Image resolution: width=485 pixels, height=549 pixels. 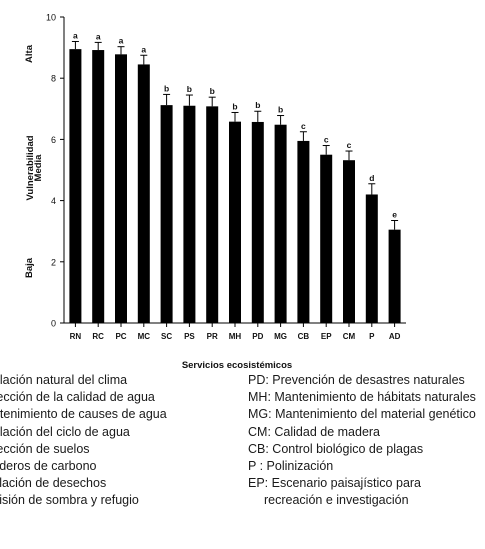 What do you see at coordinates (53, 79) in the screenshot?
I see `y-tick-label: 8` at bounding box center [53, 79].